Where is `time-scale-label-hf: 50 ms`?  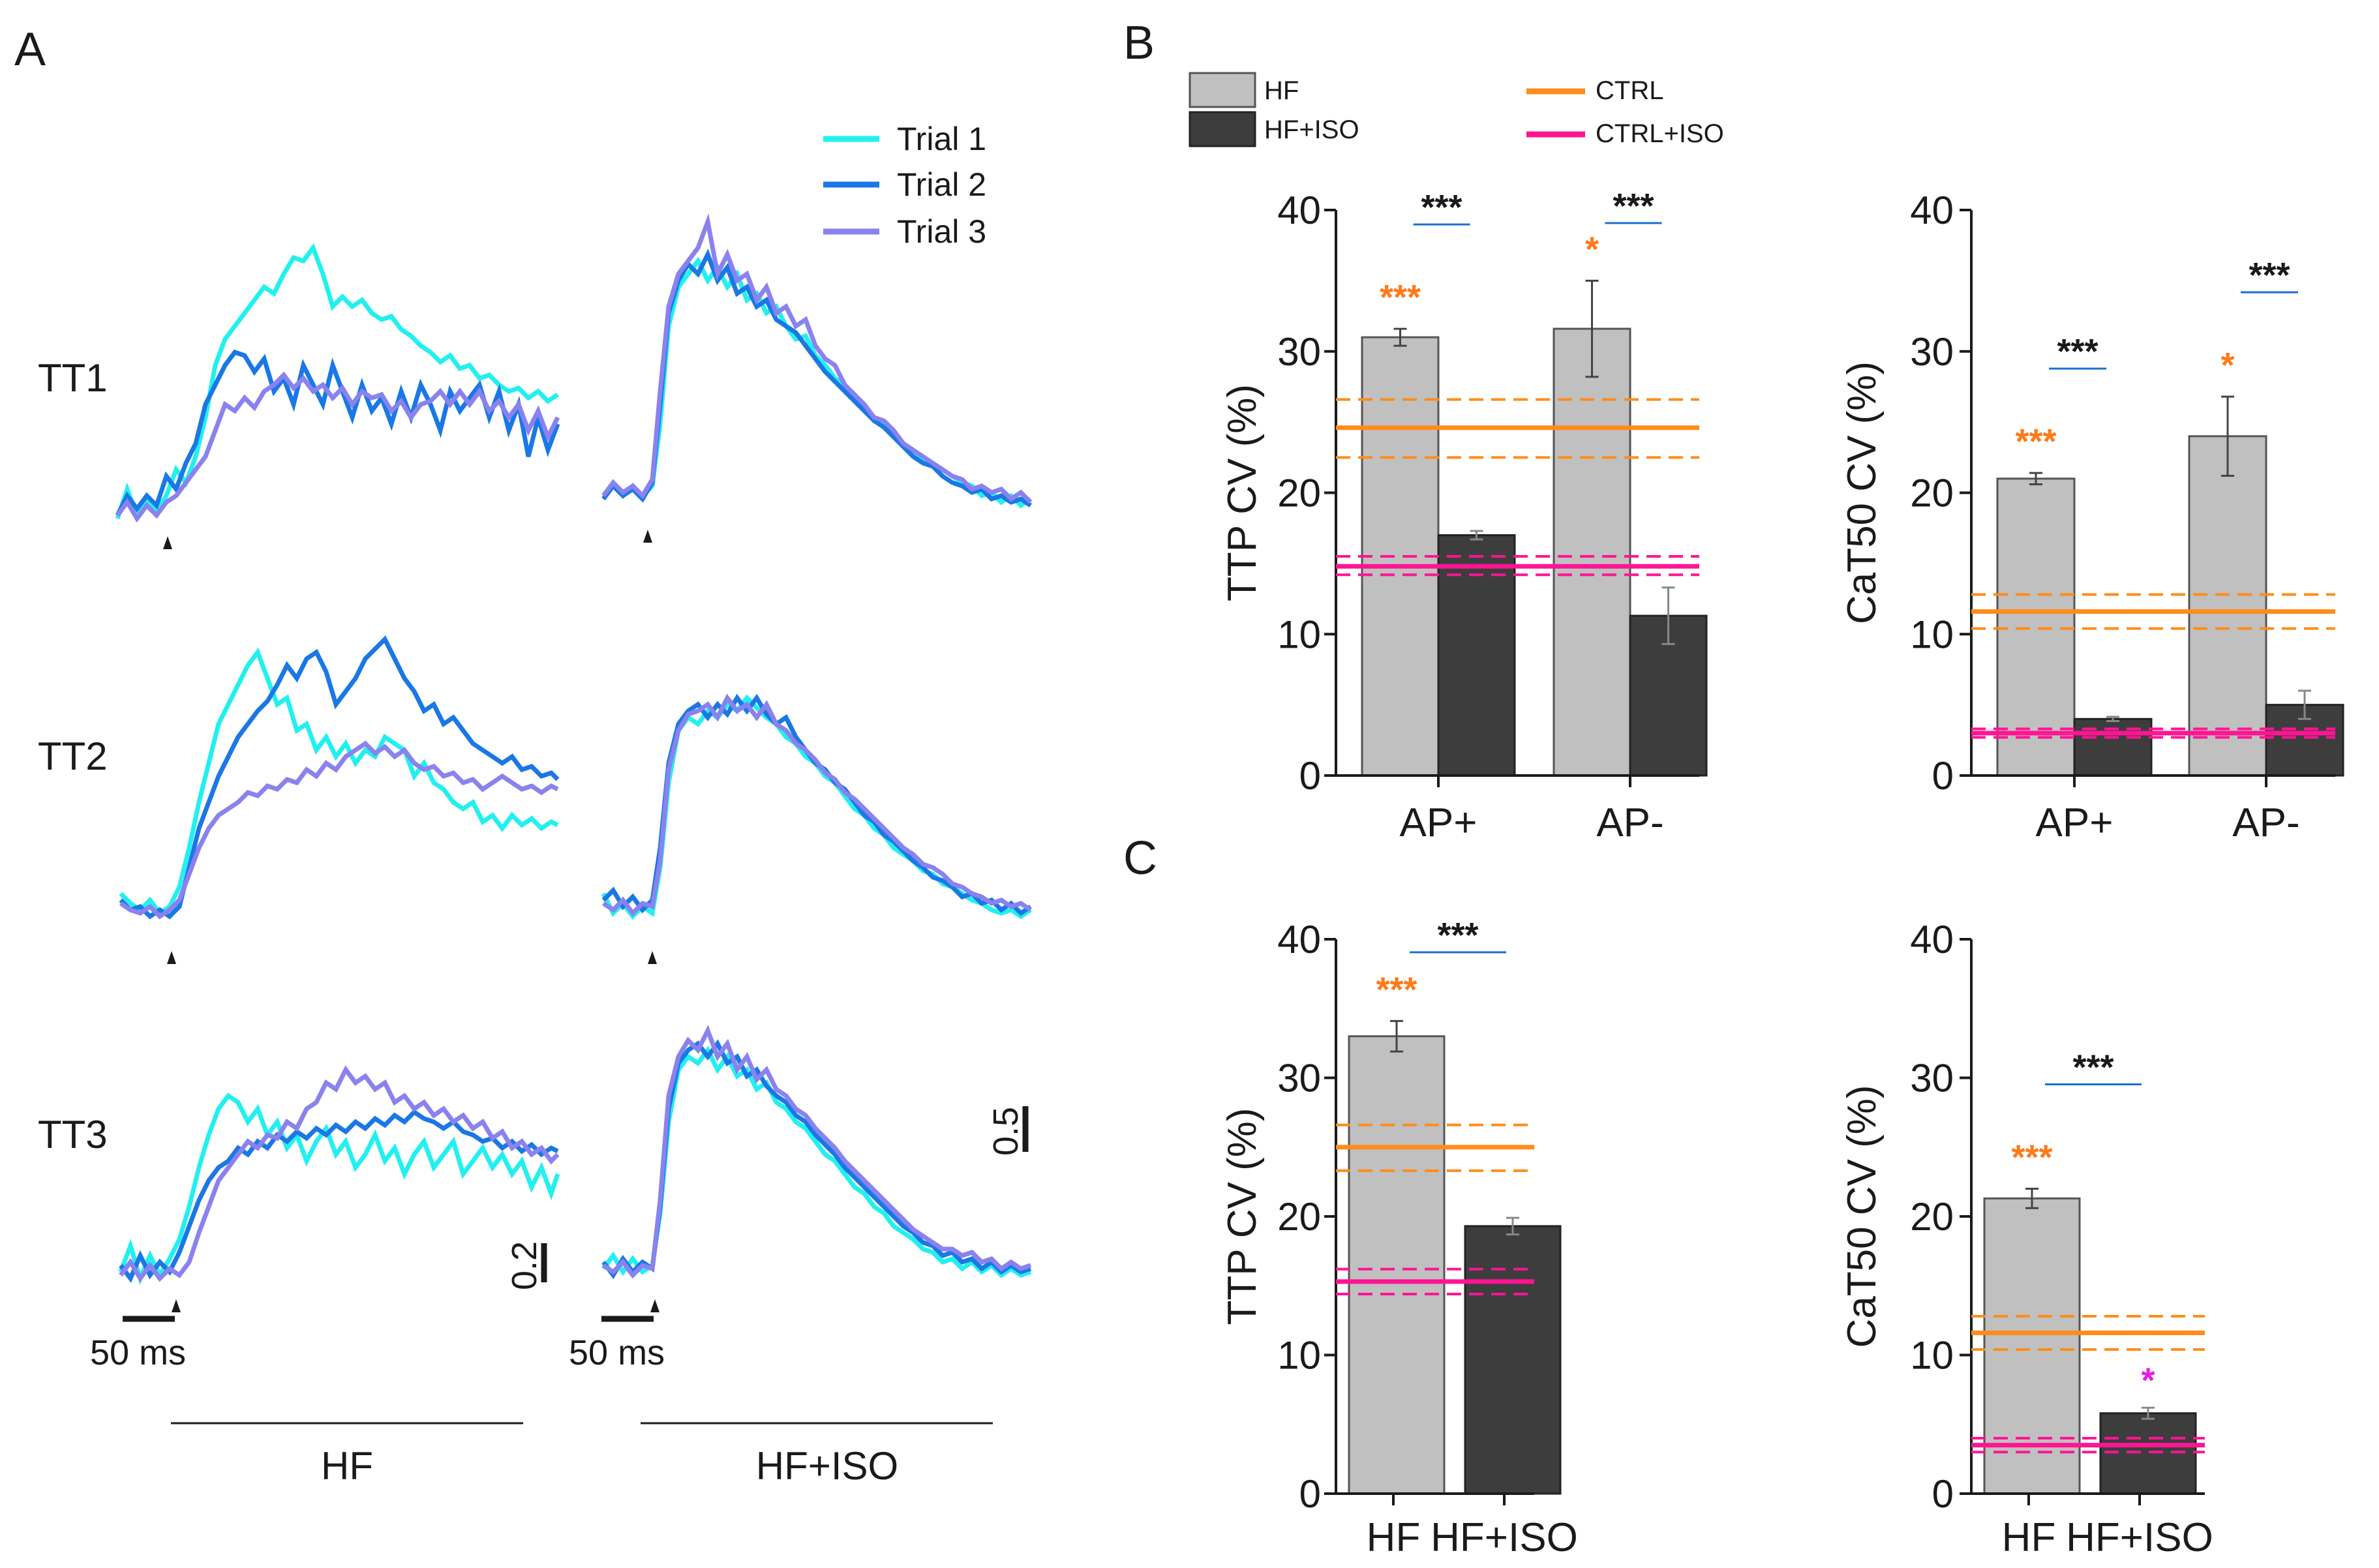 time-scale-label-hf: 50 ms is located at coordinates (138, 1352).